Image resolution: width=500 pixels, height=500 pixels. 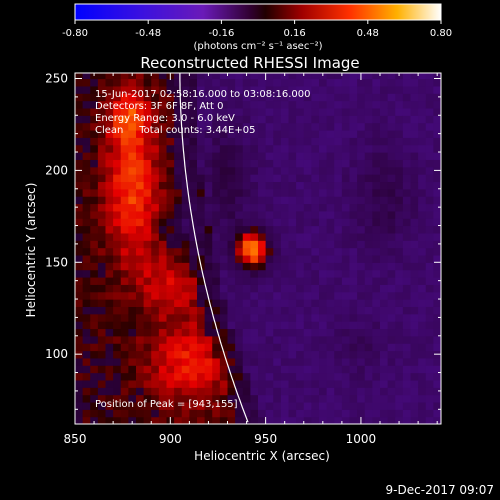 I want to click on x-tick-labels: 850 900 950 1000, so click(x=220, y=439).